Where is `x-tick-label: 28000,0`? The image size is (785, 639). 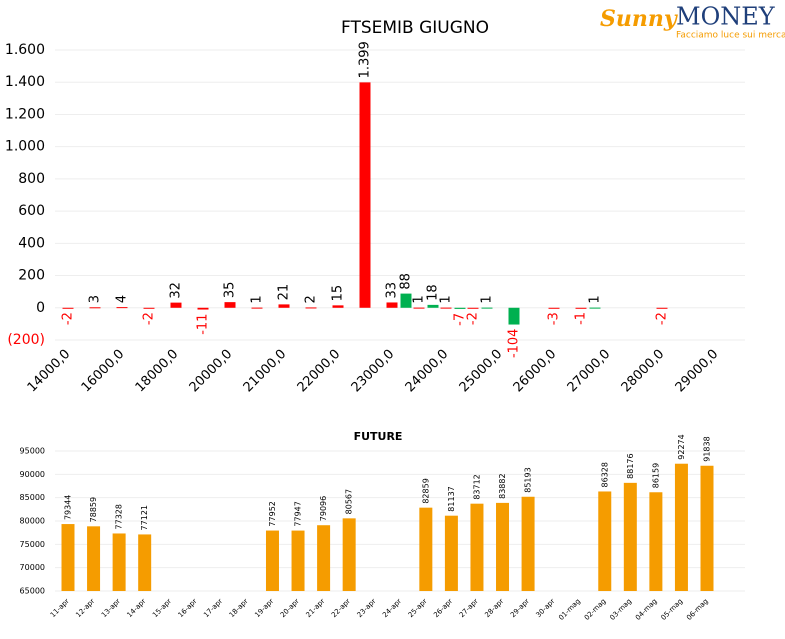 x-tick-label: 28000,0 is located at coordinates (643, 371).